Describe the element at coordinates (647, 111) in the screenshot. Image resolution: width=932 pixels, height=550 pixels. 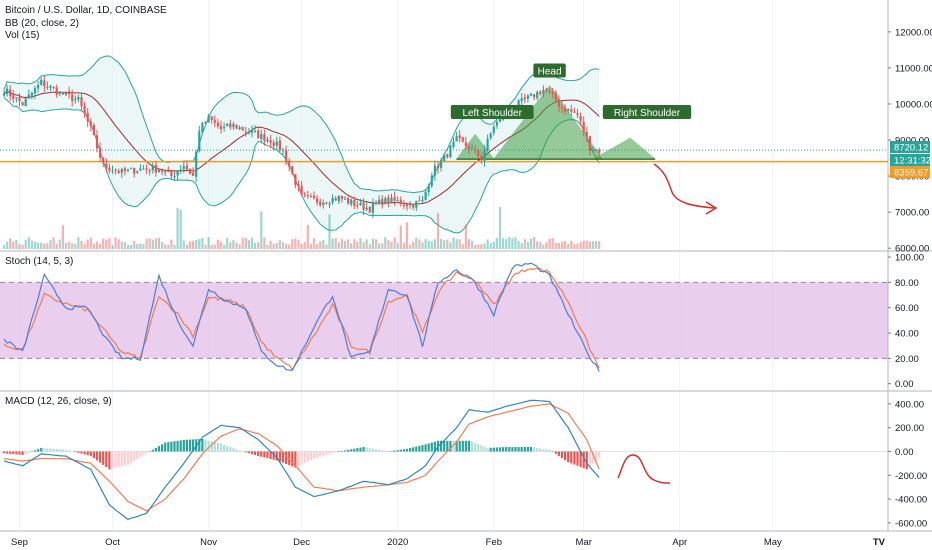
I see `right-shoulder-label: Right Shoulder` at that location.